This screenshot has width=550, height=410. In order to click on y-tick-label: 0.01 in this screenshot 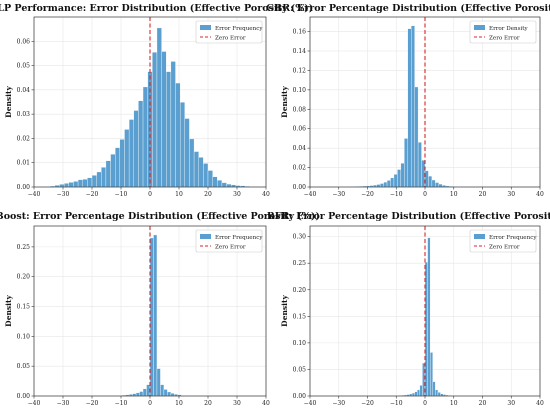, I will do `click(23, 163)`.